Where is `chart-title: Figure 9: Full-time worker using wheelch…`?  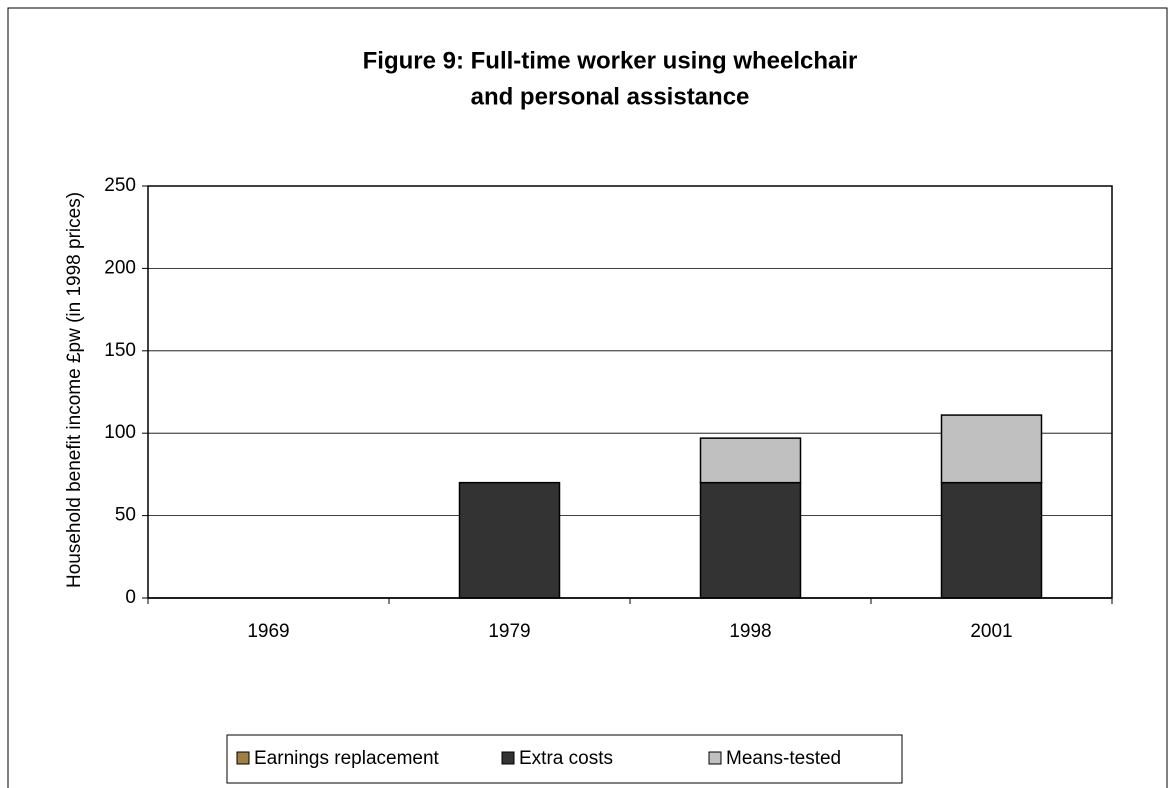 chart-title: Figure 9: Full-time worker using wheelch… is located at coordinates (610, 60).